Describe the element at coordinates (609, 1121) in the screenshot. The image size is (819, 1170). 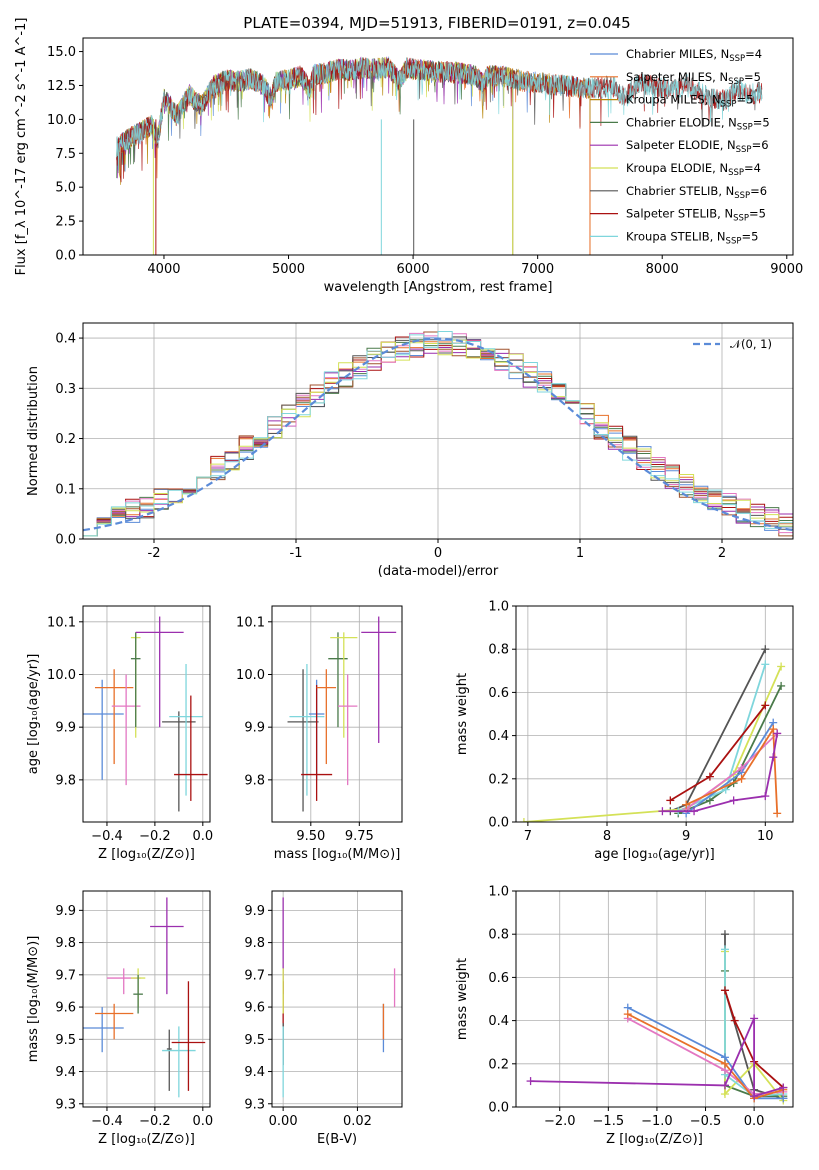
I see `x-tick-label: −1.5` at that location.